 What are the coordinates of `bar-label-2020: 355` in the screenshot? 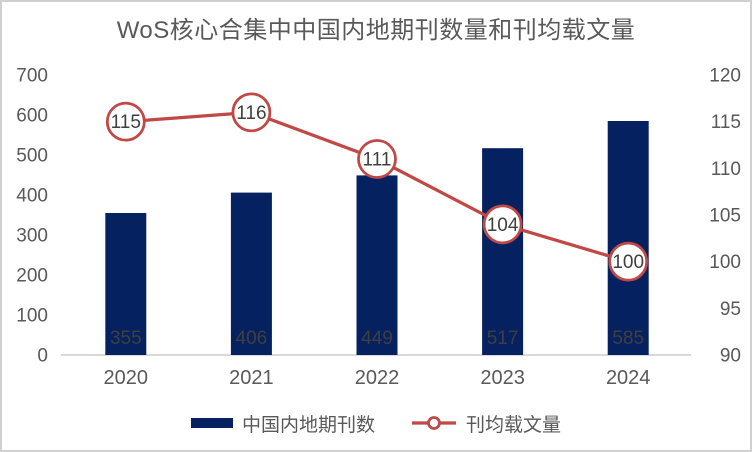 It's located at (126, 338).